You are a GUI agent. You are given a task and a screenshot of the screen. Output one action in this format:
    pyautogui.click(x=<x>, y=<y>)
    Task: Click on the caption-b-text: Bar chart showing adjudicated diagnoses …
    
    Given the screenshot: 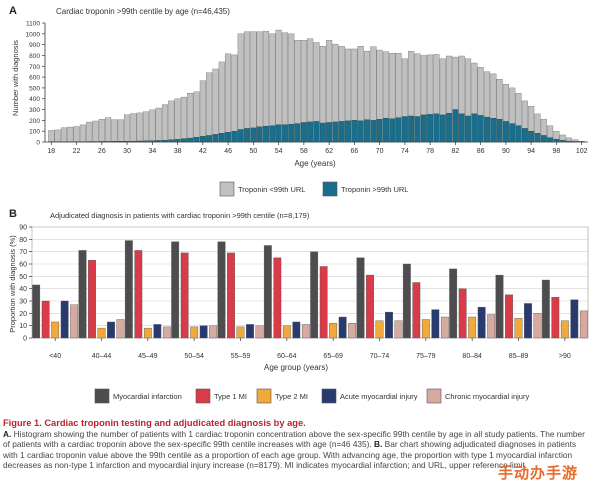 What is the action you would take?
    pyautogui.click(x=290, y=455)
    